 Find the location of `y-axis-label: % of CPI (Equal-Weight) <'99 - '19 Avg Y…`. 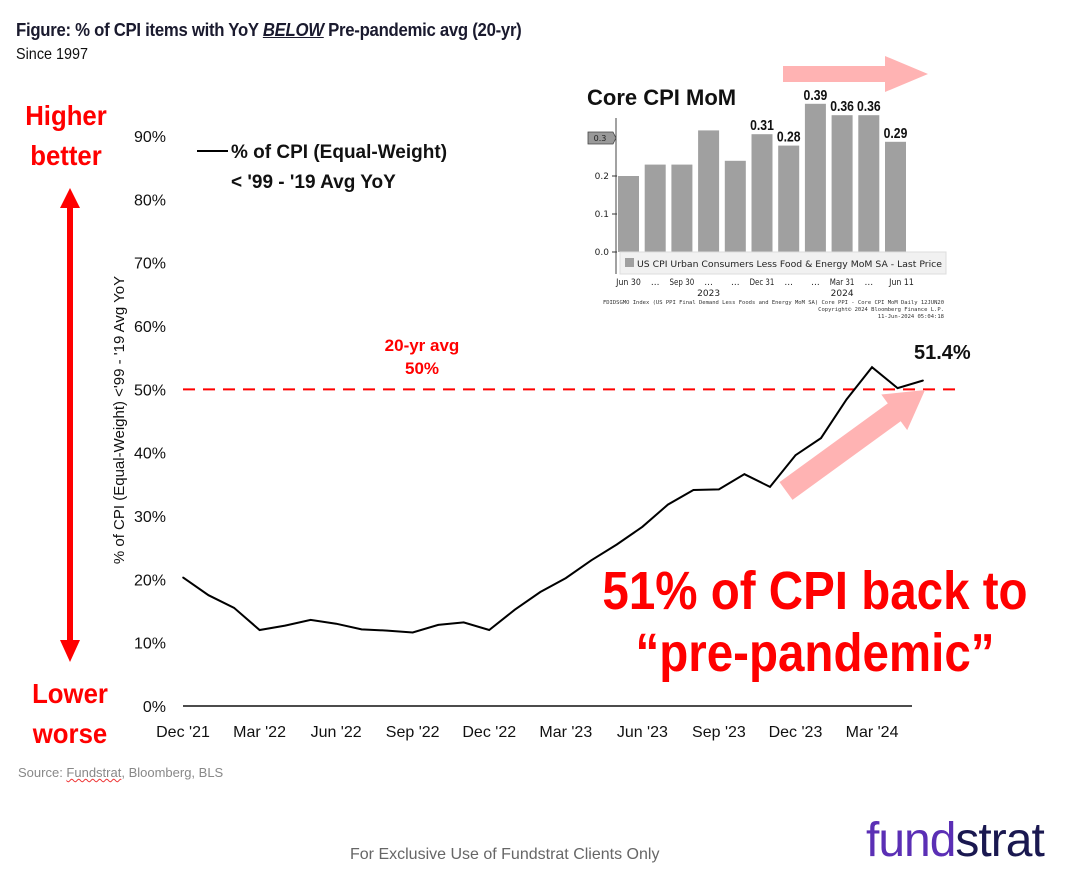

y-axis-label: % of CPI (Equal-Weight) <'99 - '19 Avg Y… is located at coordinates (119, 420).